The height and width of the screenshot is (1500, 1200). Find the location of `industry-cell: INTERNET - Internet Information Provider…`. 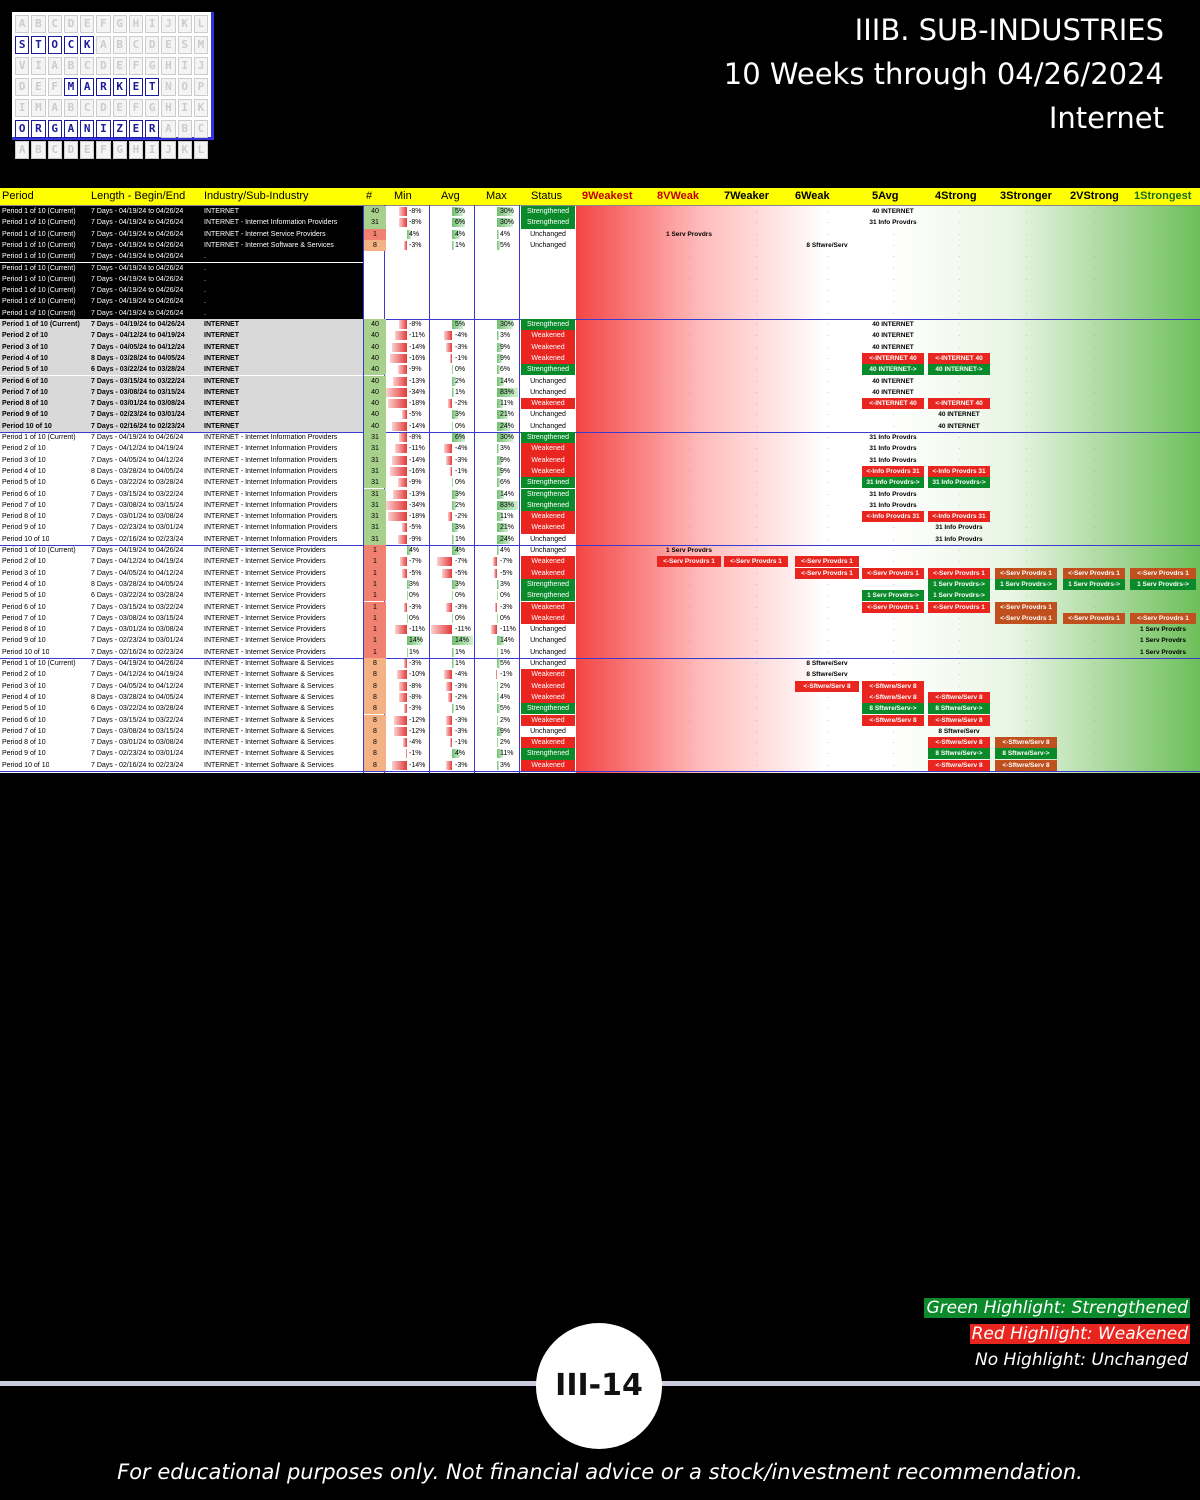

industry-cell: INTERNET - Internet Information Provider… is located at coordinates (271, 437).